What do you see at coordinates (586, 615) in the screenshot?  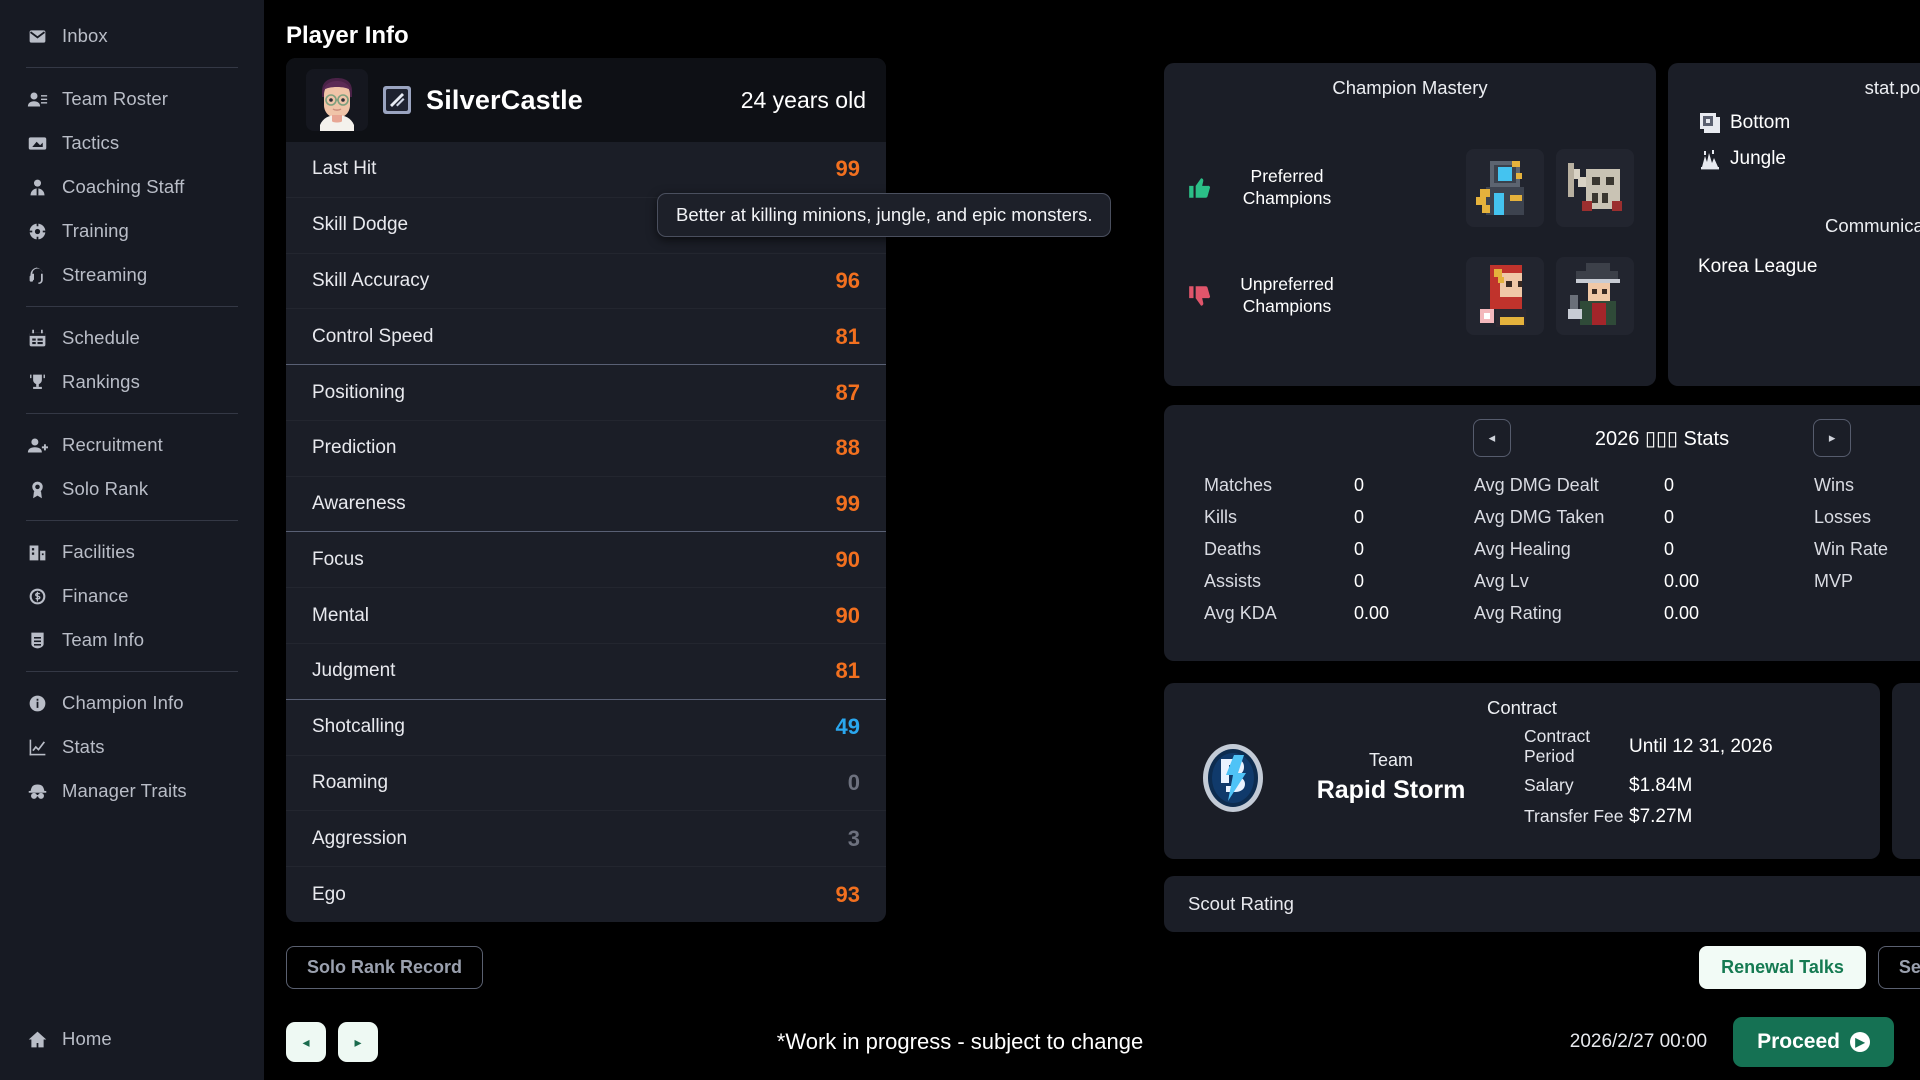 I see `player-stat-row: Mental 90` at bounding box center [586, 615].